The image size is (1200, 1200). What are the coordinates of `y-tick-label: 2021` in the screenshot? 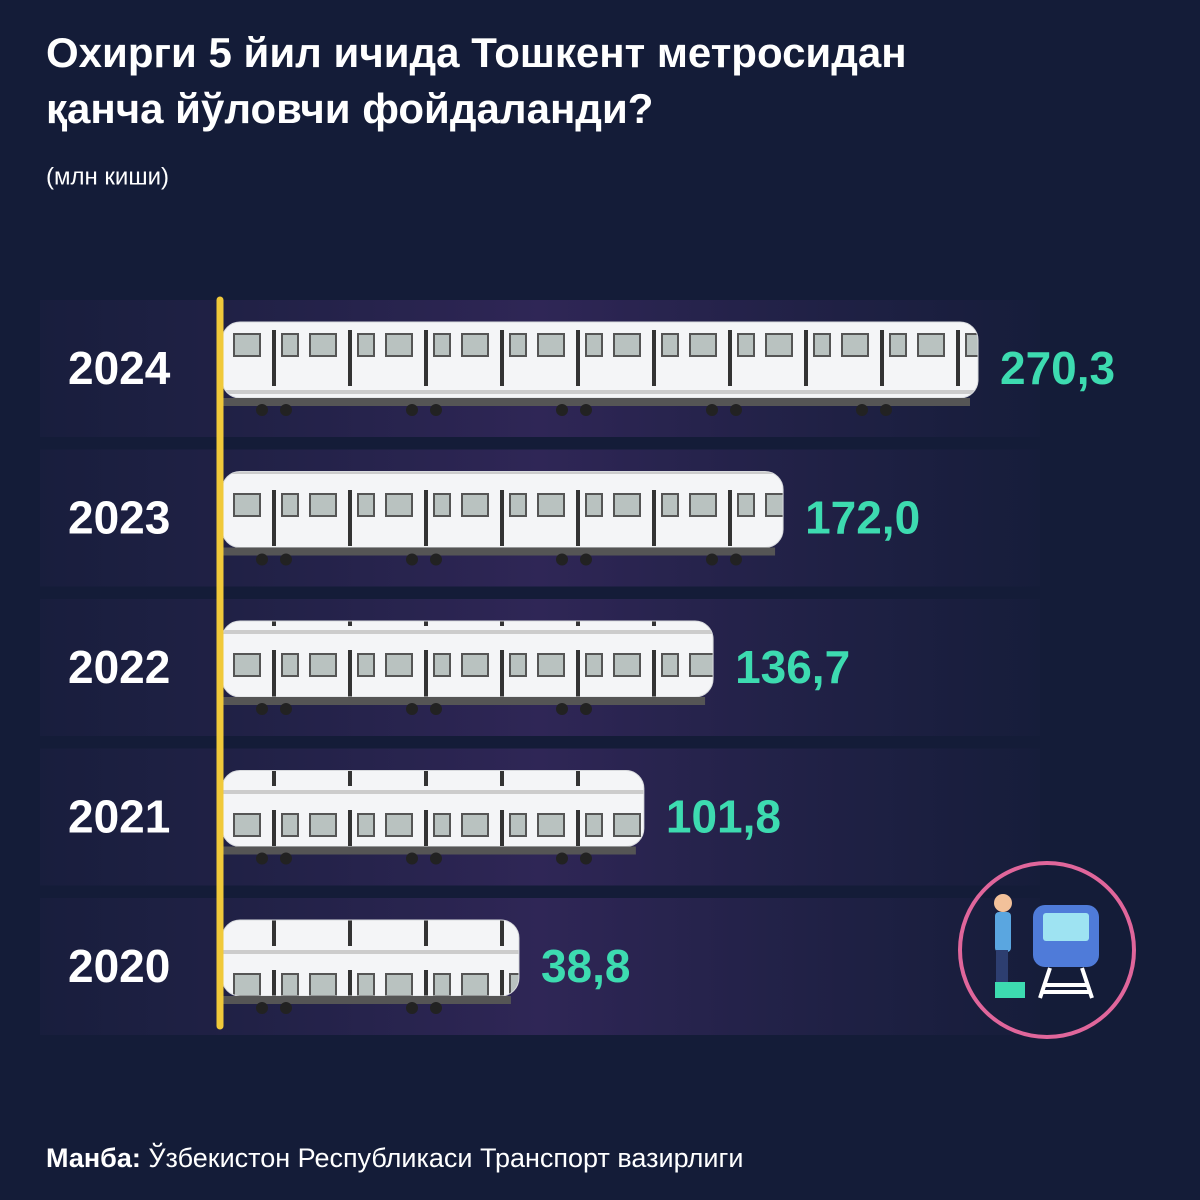 It's located at (119, 817).